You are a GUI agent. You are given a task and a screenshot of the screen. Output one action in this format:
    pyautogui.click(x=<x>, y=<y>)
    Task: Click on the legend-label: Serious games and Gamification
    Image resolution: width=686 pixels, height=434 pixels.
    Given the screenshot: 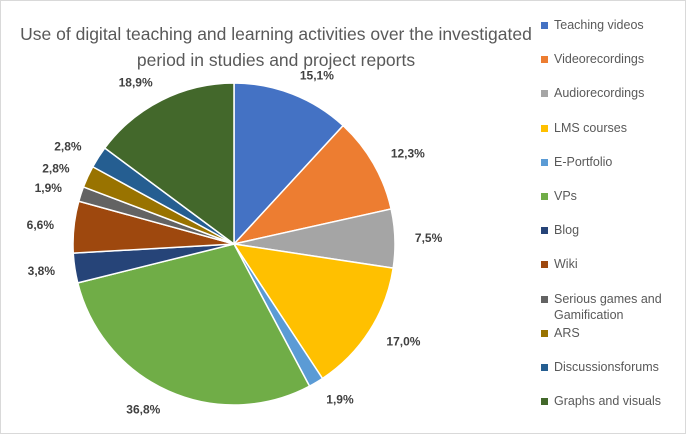 What is the action you would take?
    pyautogui.click(x=608, y=306)
    